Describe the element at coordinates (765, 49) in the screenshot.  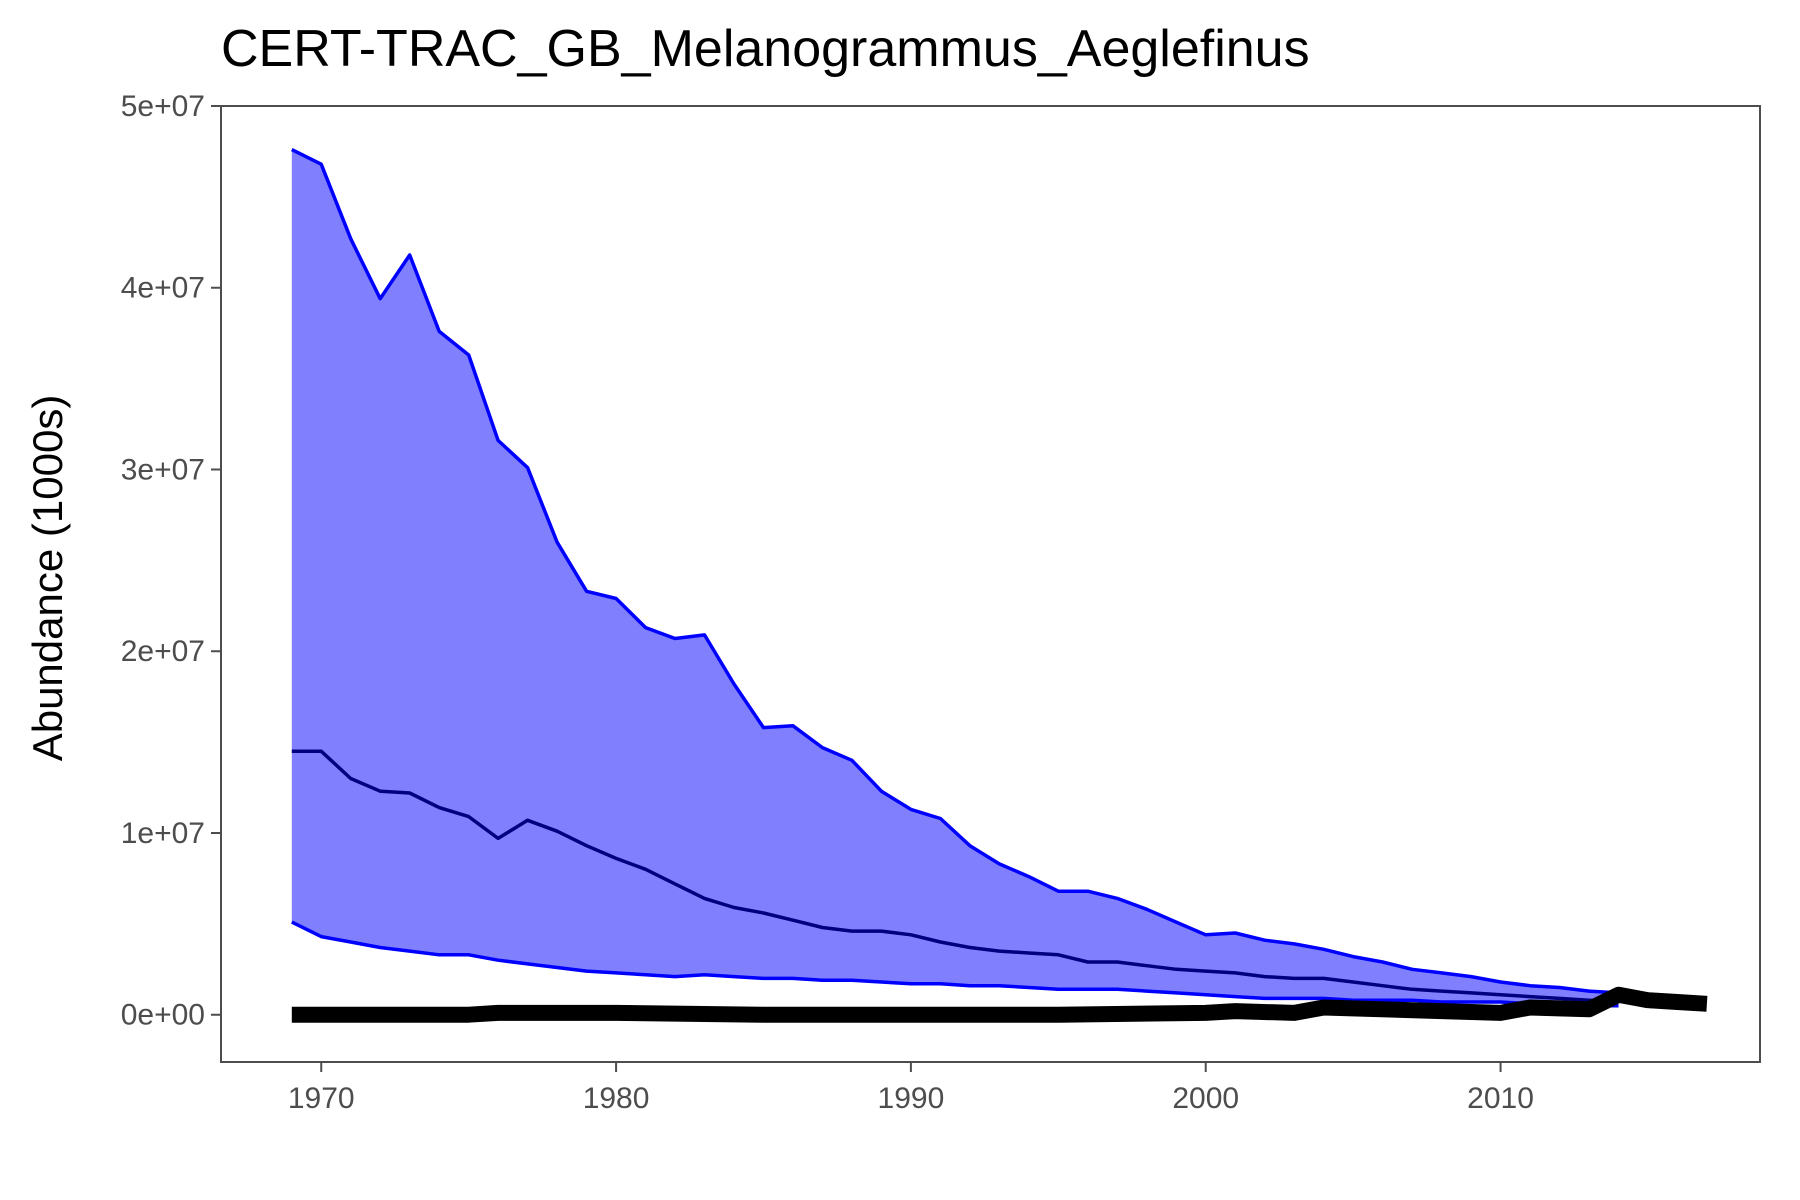
I see `chart-title: CERT-TRAC_GB_Melanogrammus_Aeglefinus` at that location.